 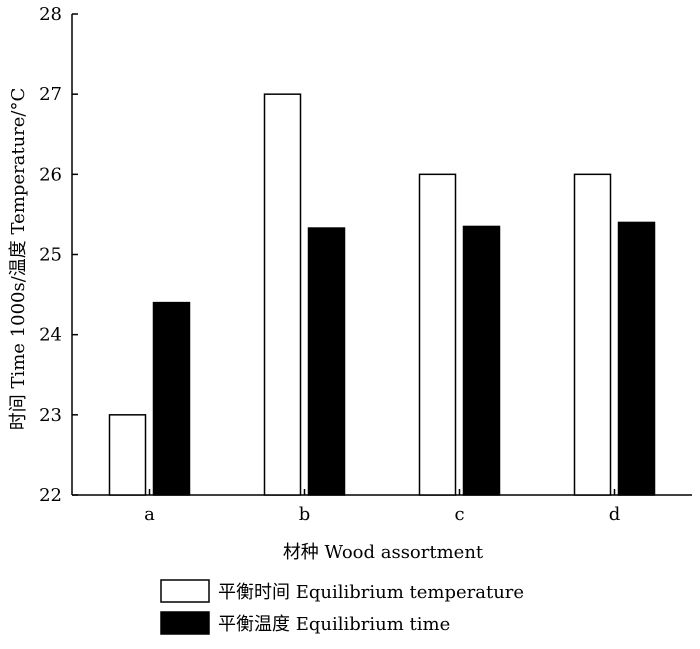 I want to click on bar-equilibrium-temperature-a, so click(x=127, y=455).